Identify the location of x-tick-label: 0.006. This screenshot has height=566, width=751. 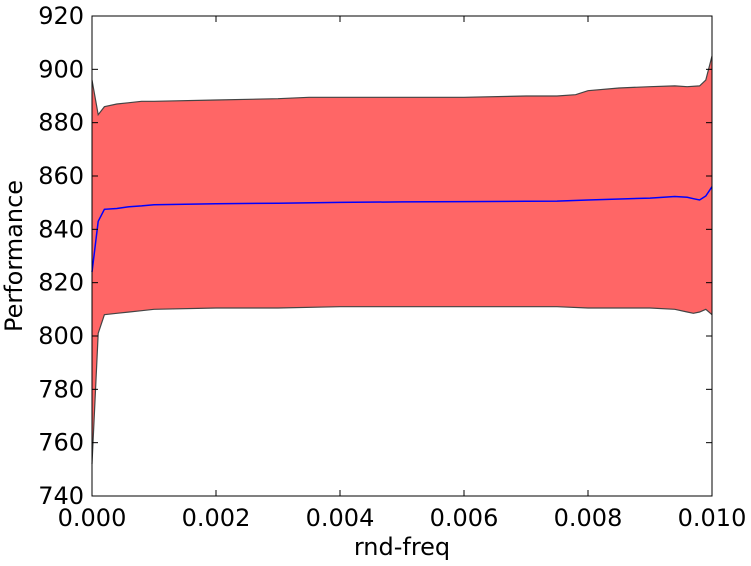
(464, 518).